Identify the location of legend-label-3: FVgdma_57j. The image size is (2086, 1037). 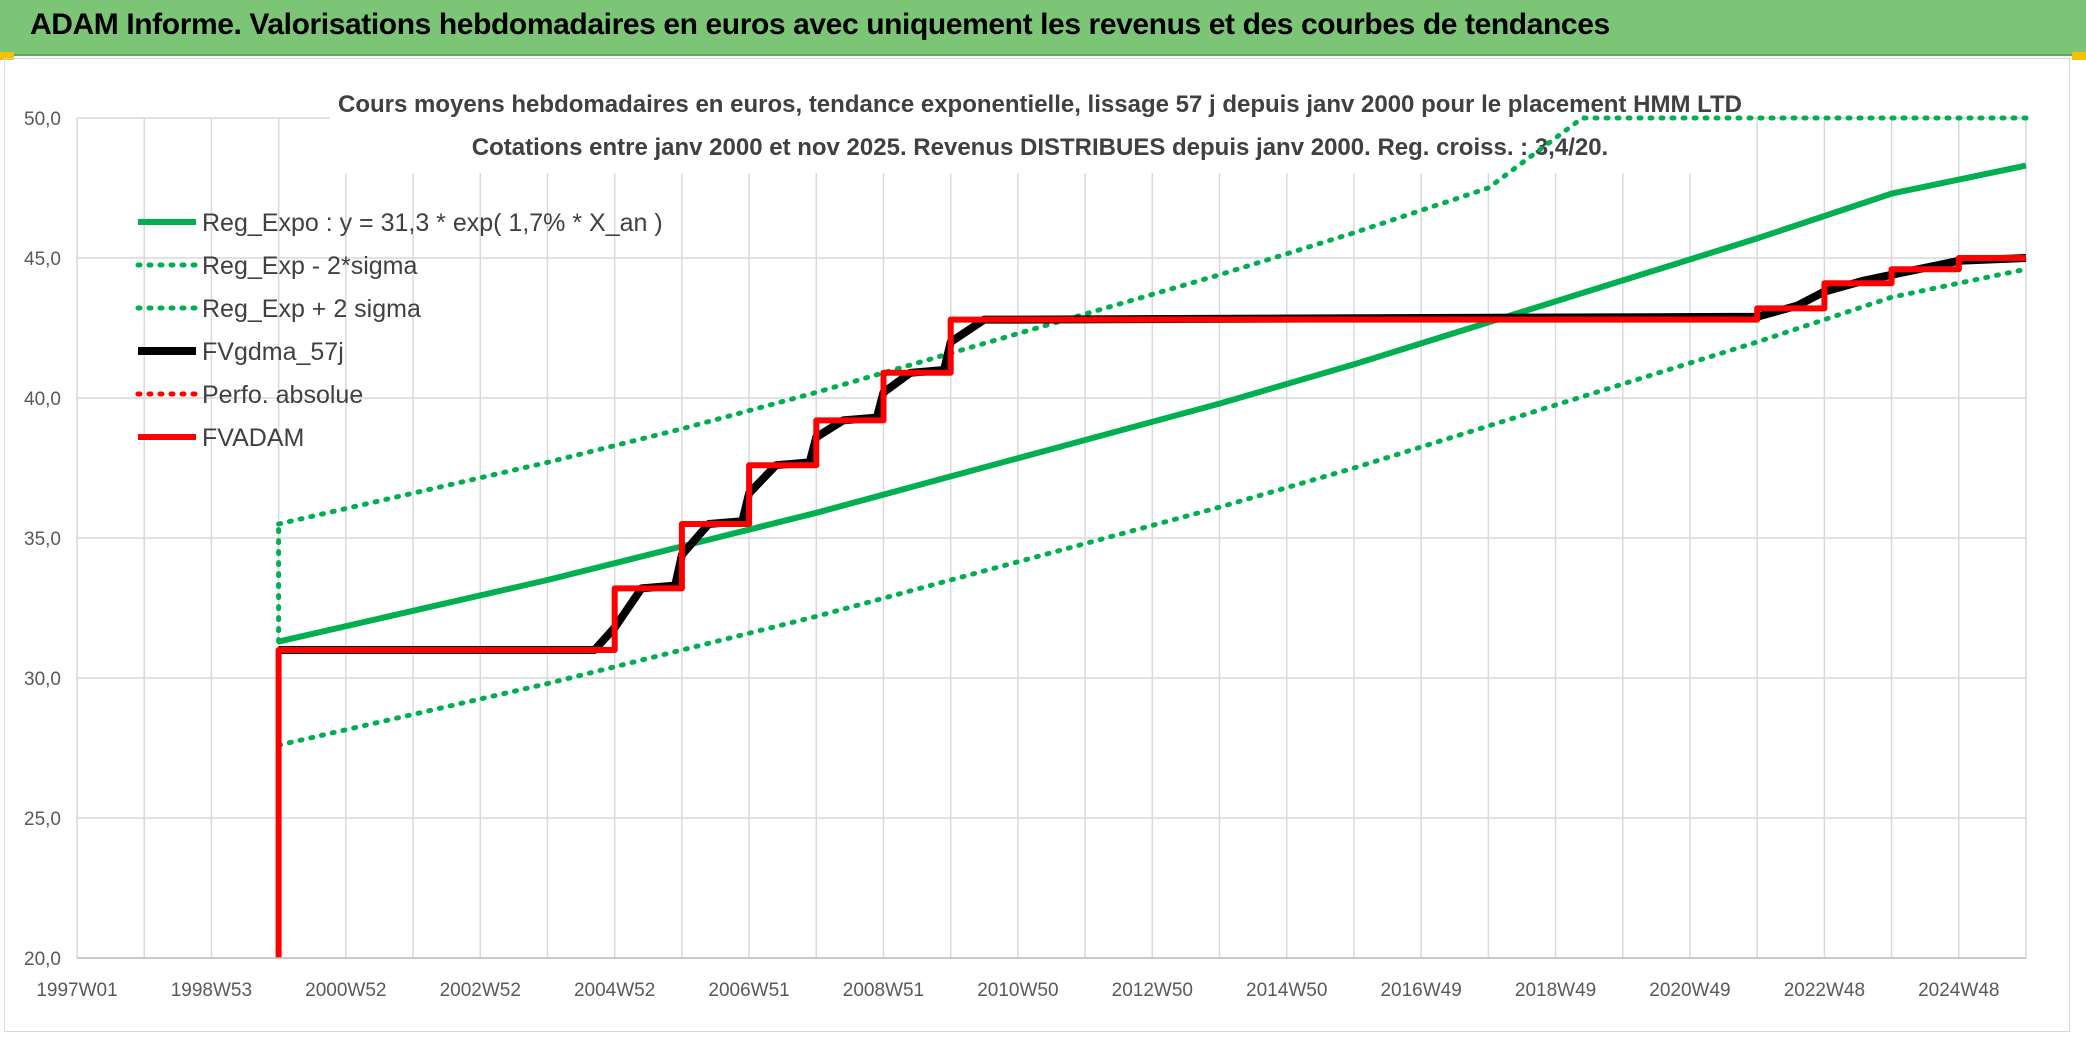
(273, 352).